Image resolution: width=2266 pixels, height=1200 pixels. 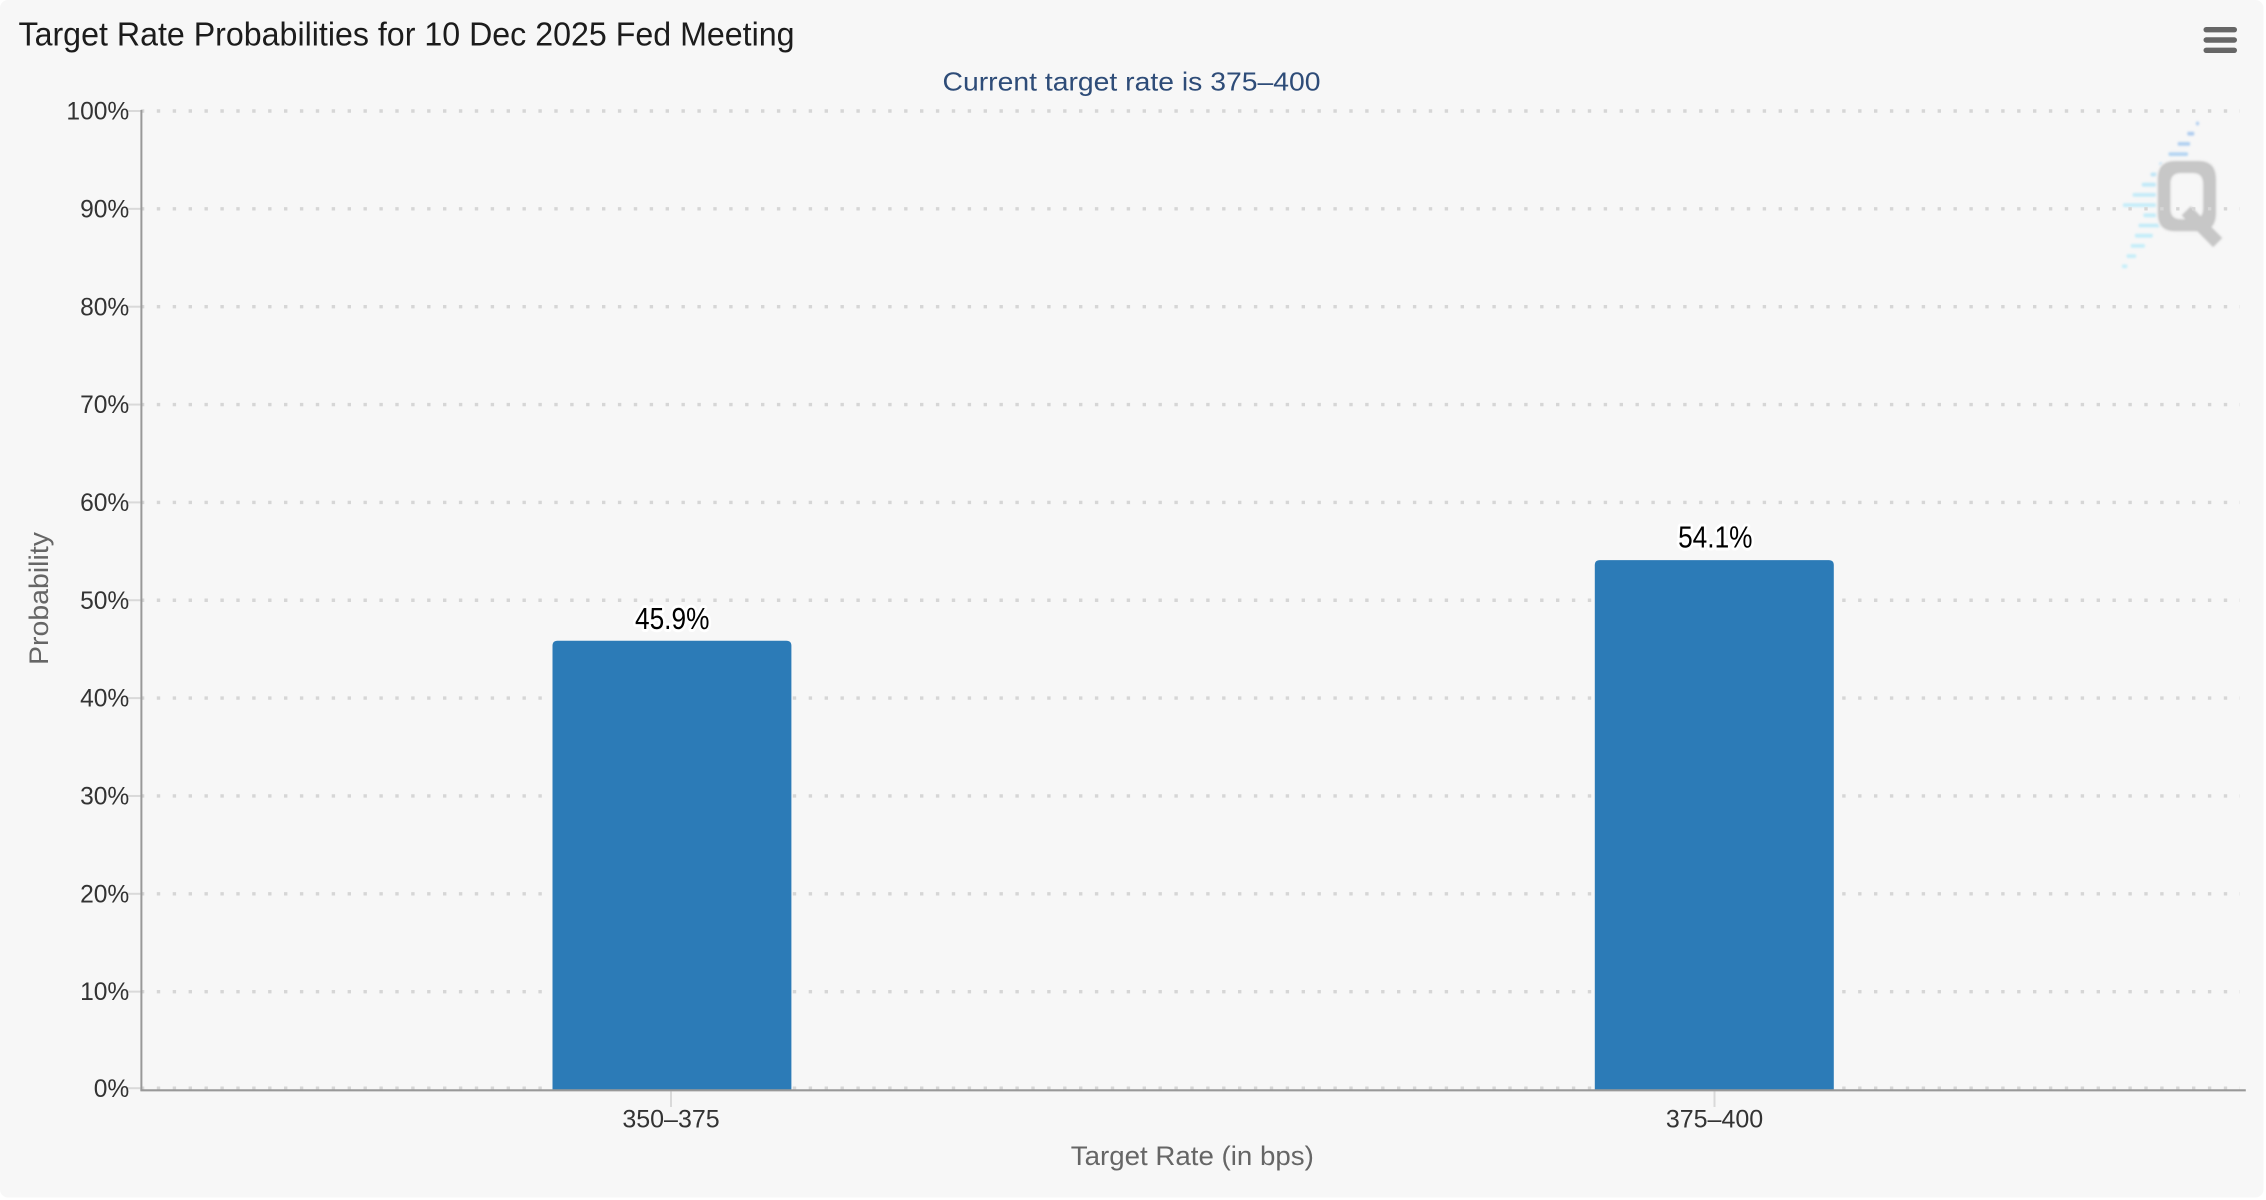 What do you see at coordinates (672, 619) in the screenshot?
I see `svg-text: 45.9%` at bounding box center [672, 619].